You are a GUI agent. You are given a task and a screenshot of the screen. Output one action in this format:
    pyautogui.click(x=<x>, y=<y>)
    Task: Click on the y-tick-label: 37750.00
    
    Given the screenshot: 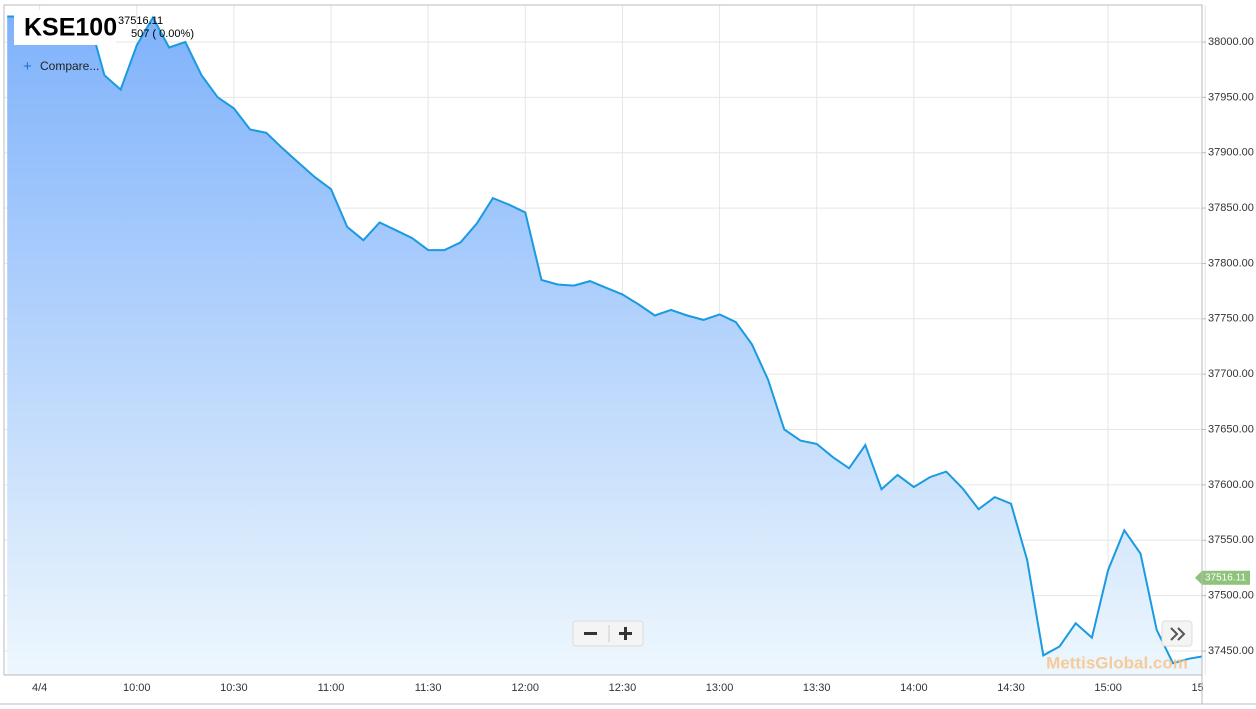 What is the action you would take?
    pyautogui.click(x=1231, y=319)
    